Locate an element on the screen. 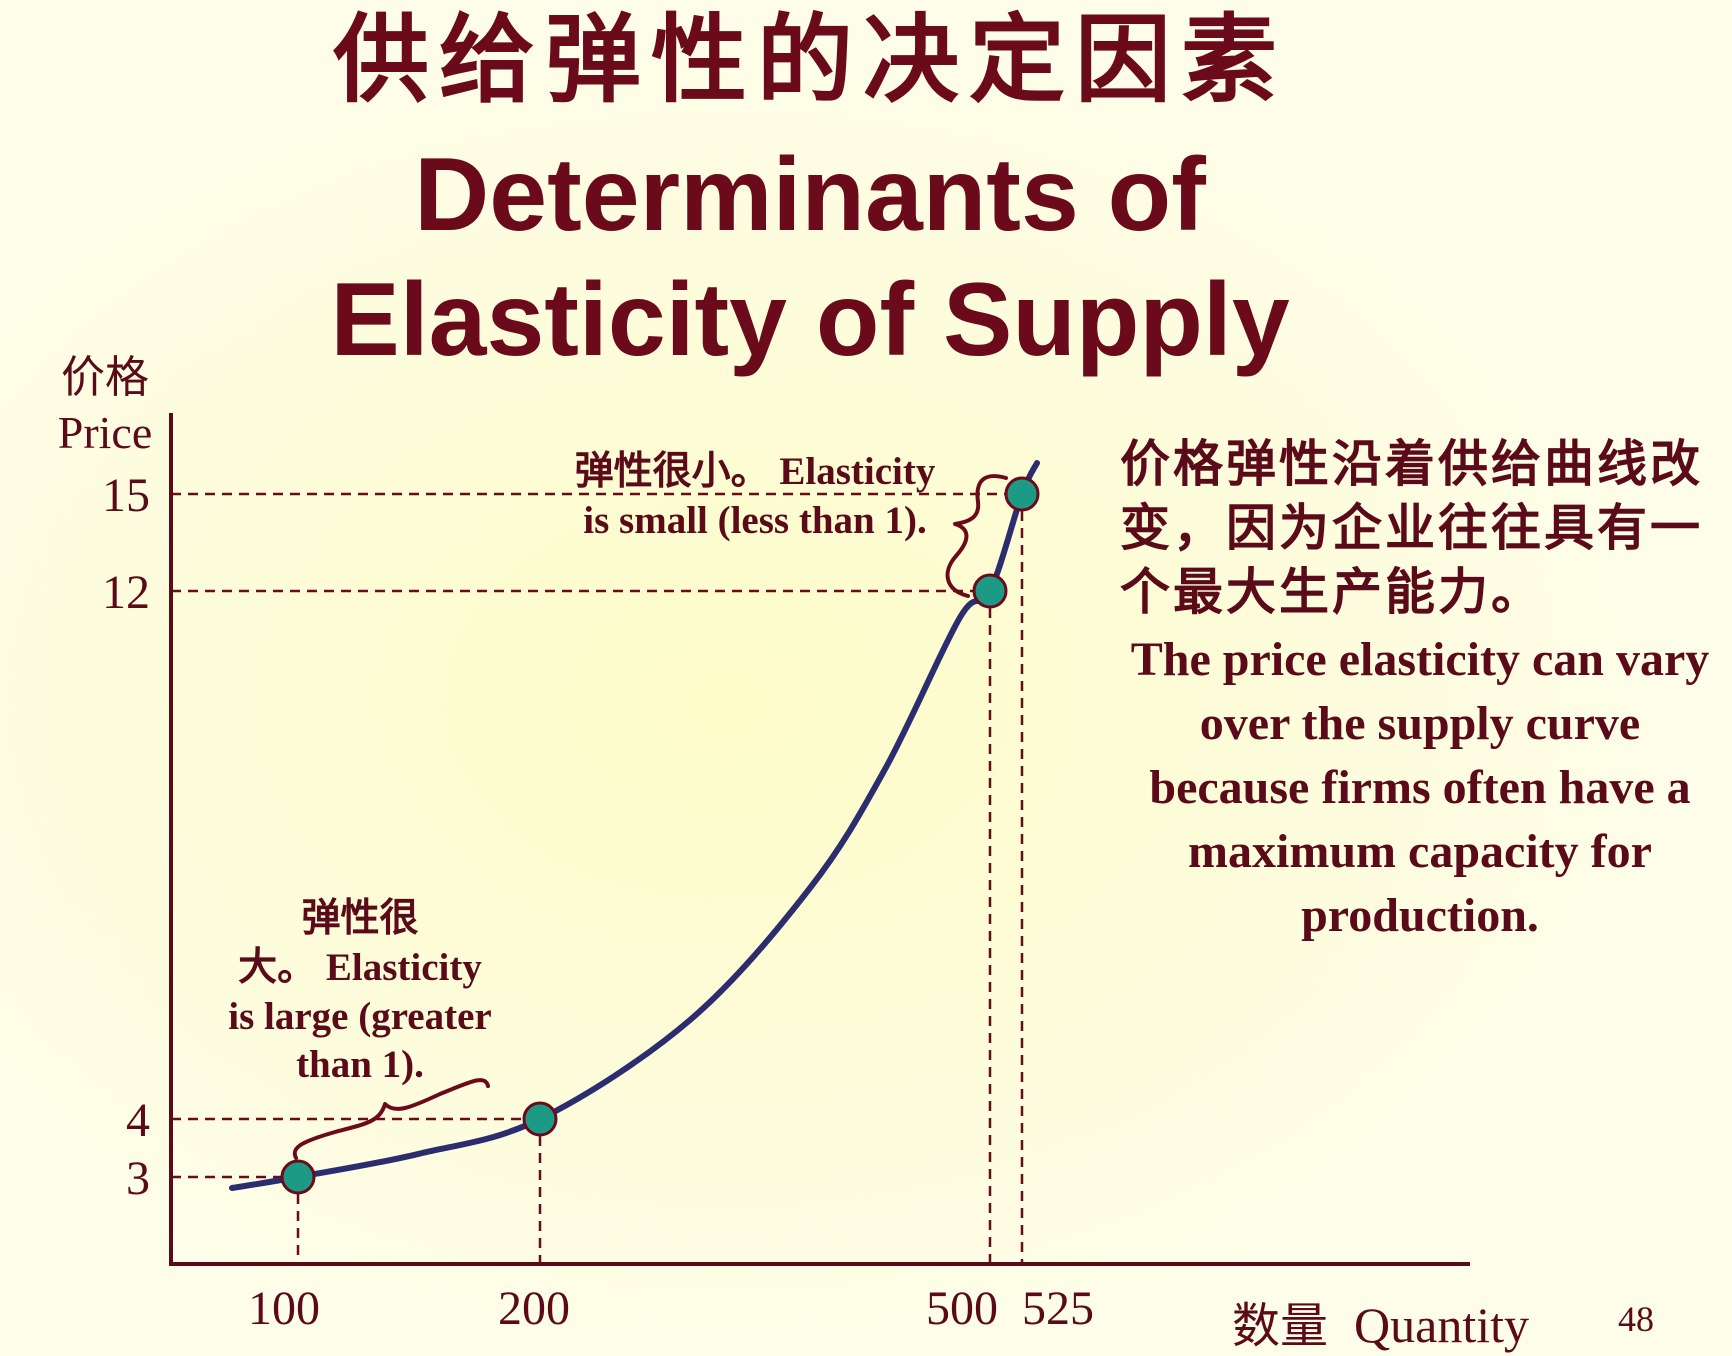  brace-small-elasticity is located at coordinates (976, 536).